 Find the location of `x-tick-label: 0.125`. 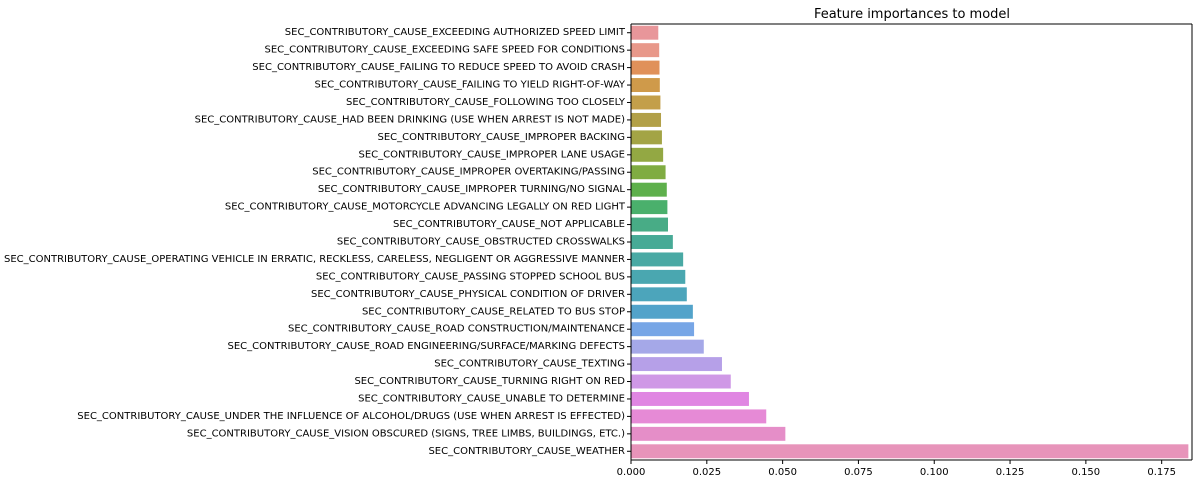

x-tick-label: 0.125 is located at coordinates (1010, 472).